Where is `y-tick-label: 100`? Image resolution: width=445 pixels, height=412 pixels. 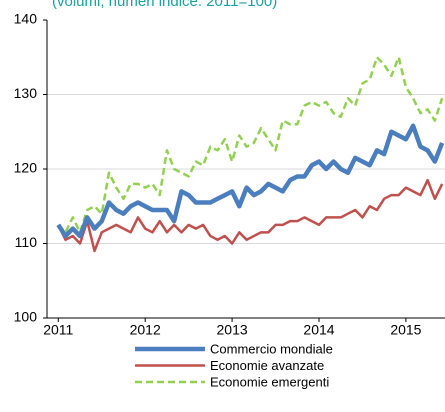 y-tick-label: 100 is located at coordinates (26, 317).